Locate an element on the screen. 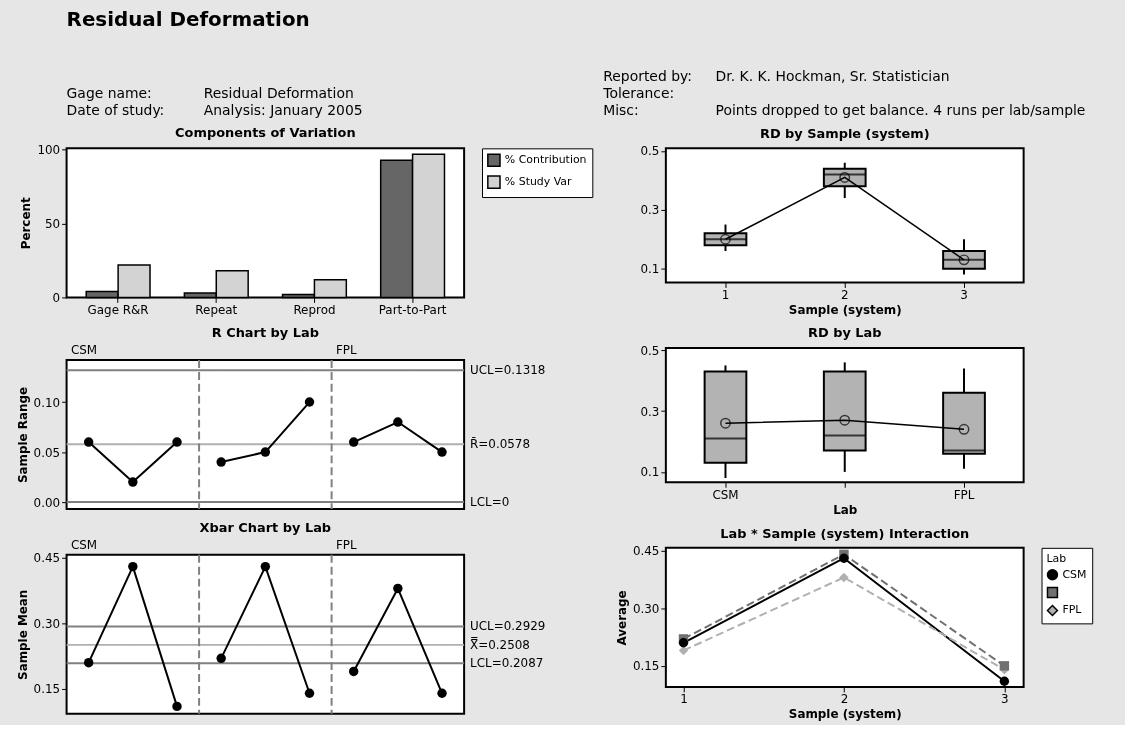 The width and height of the screenshot is (1125, 752). x-tick-label: Repeat is located at coordinates (216, 309).